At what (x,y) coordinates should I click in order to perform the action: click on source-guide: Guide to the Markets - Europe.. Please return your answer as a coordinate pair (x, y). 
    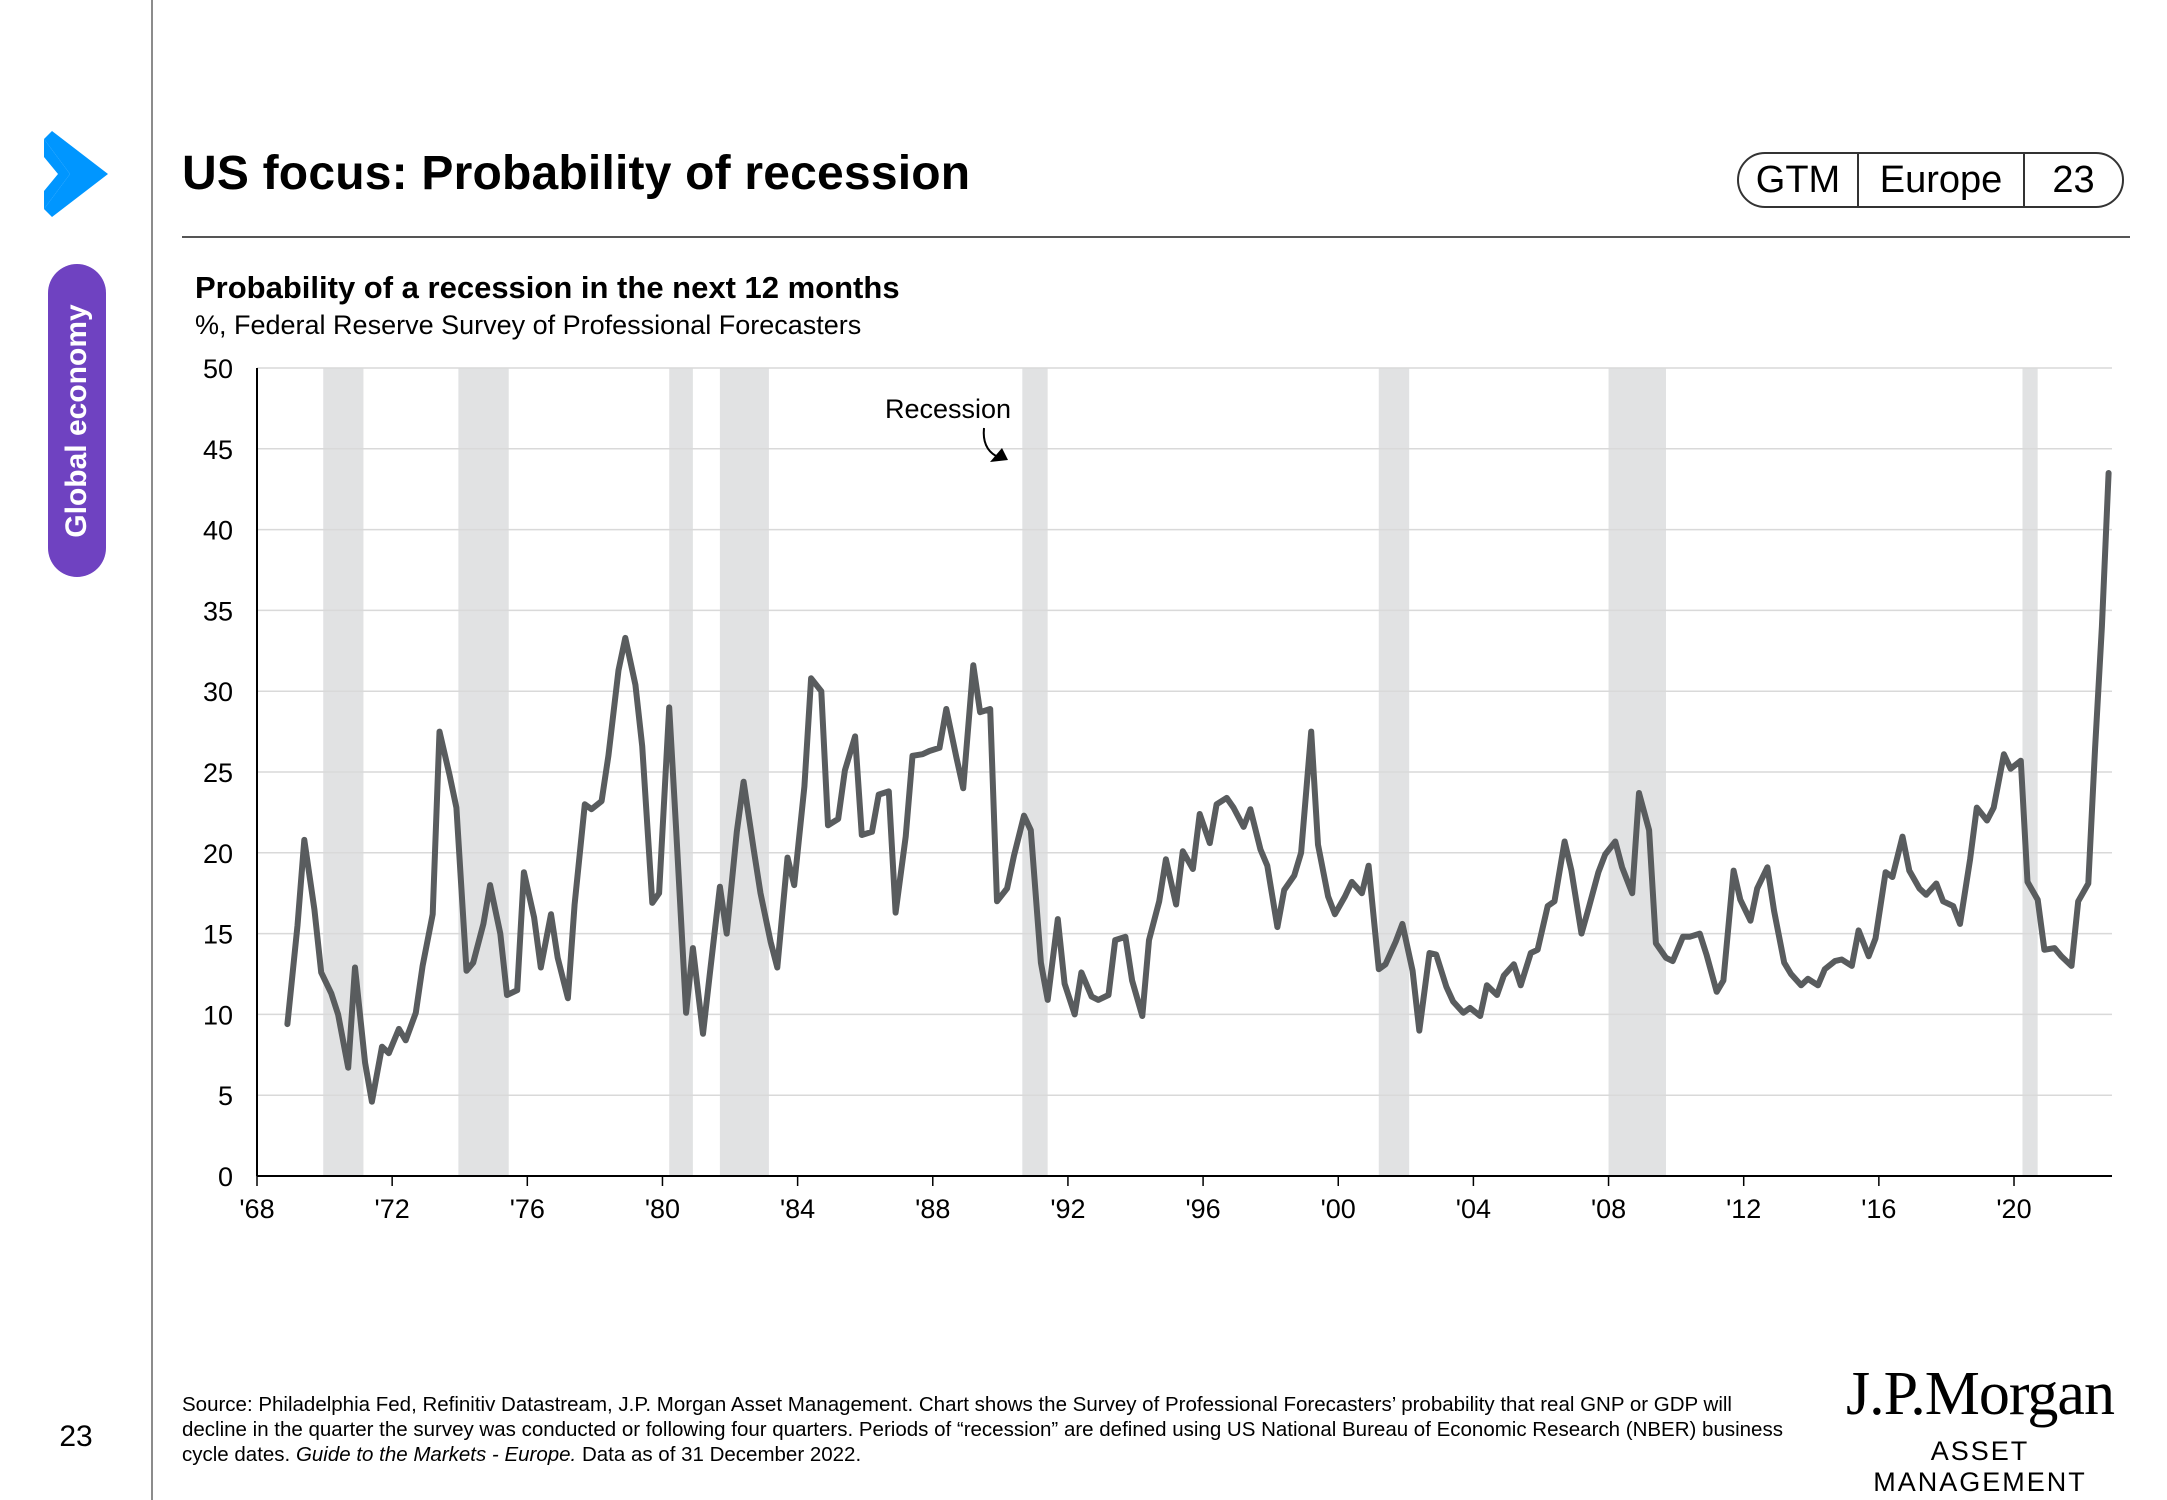
    Looking at the image, I should click on (436, 1454).